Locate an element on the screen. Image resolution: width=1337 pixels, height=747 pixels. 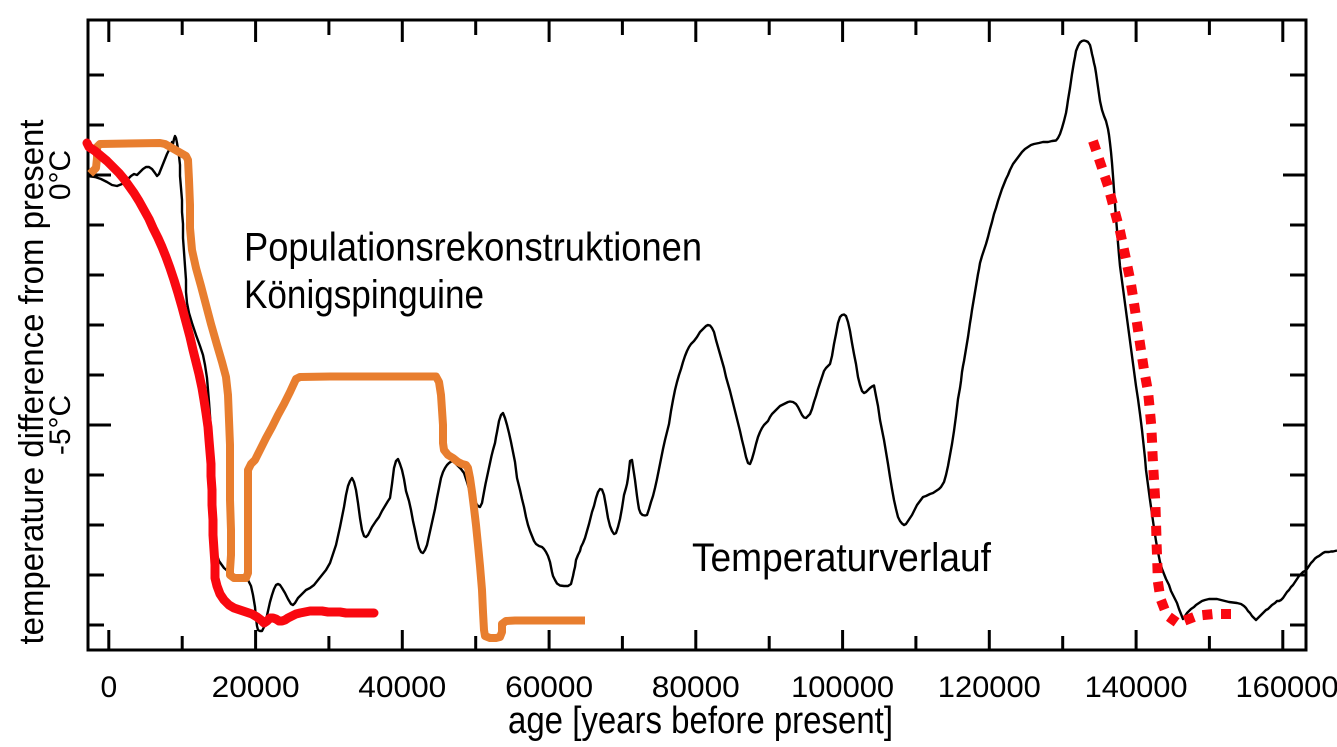
svg-text: 0°C is located at coordinates (60, 175).